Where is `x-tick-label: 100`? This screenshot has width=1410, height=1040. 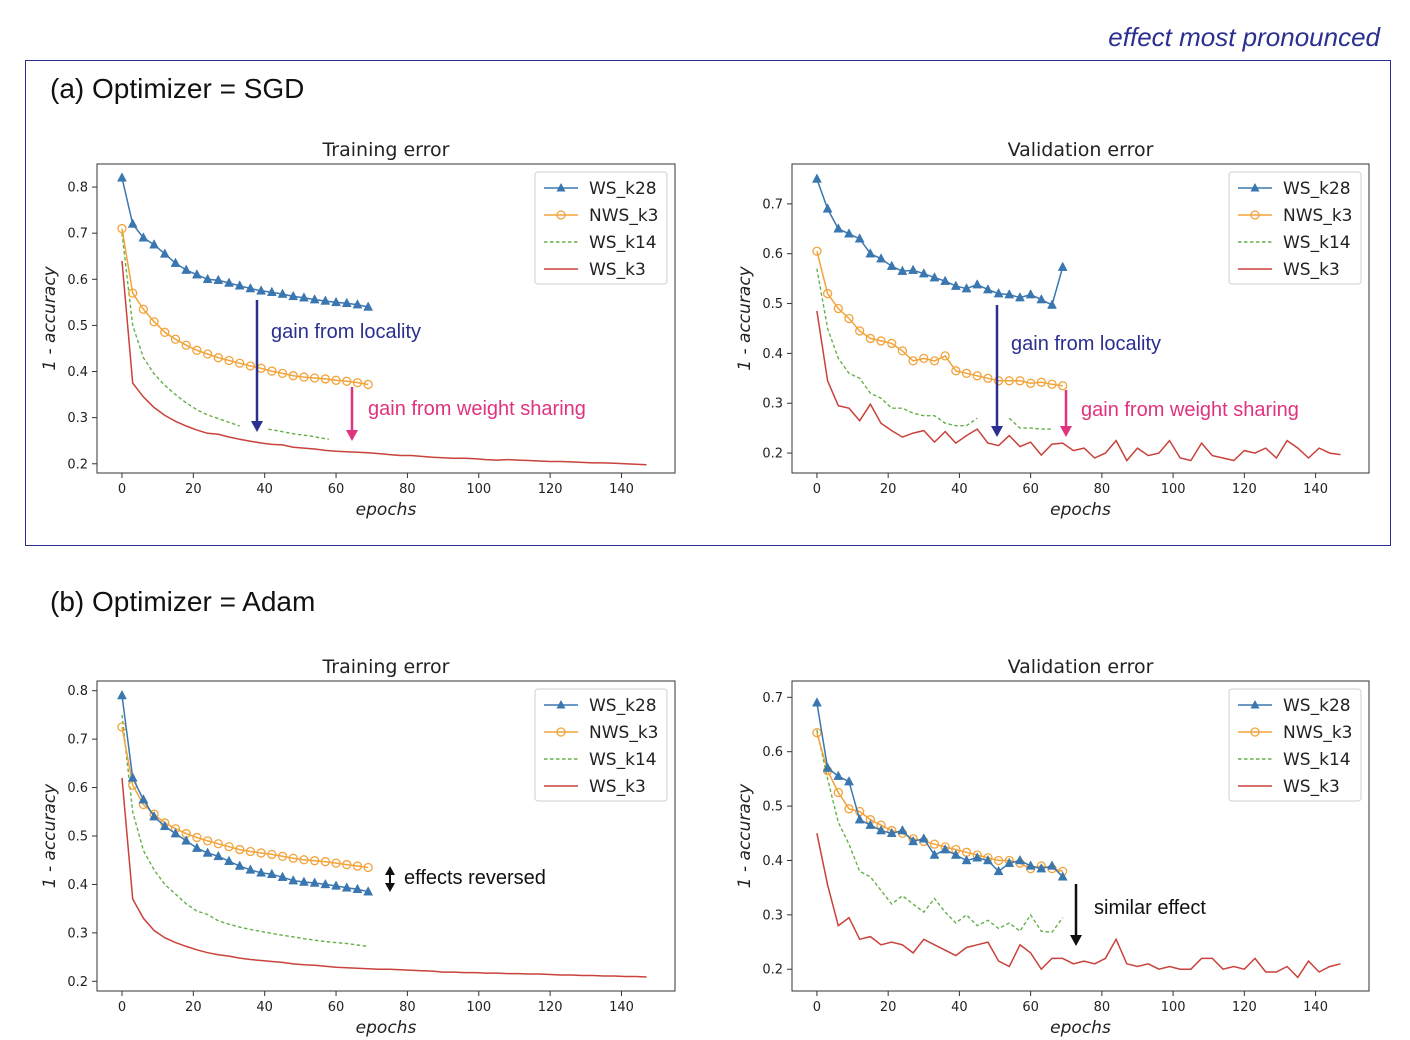
x-tick-label: 100 is located at coordinates (478, 1007).